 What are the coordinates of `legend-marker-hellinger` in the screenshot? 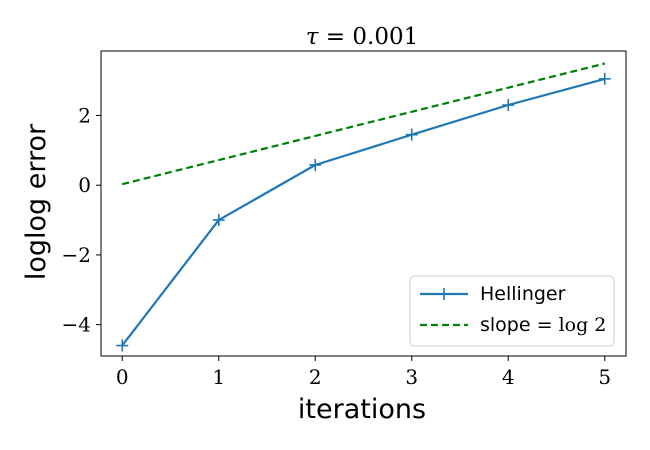 It's located at (444, 294).